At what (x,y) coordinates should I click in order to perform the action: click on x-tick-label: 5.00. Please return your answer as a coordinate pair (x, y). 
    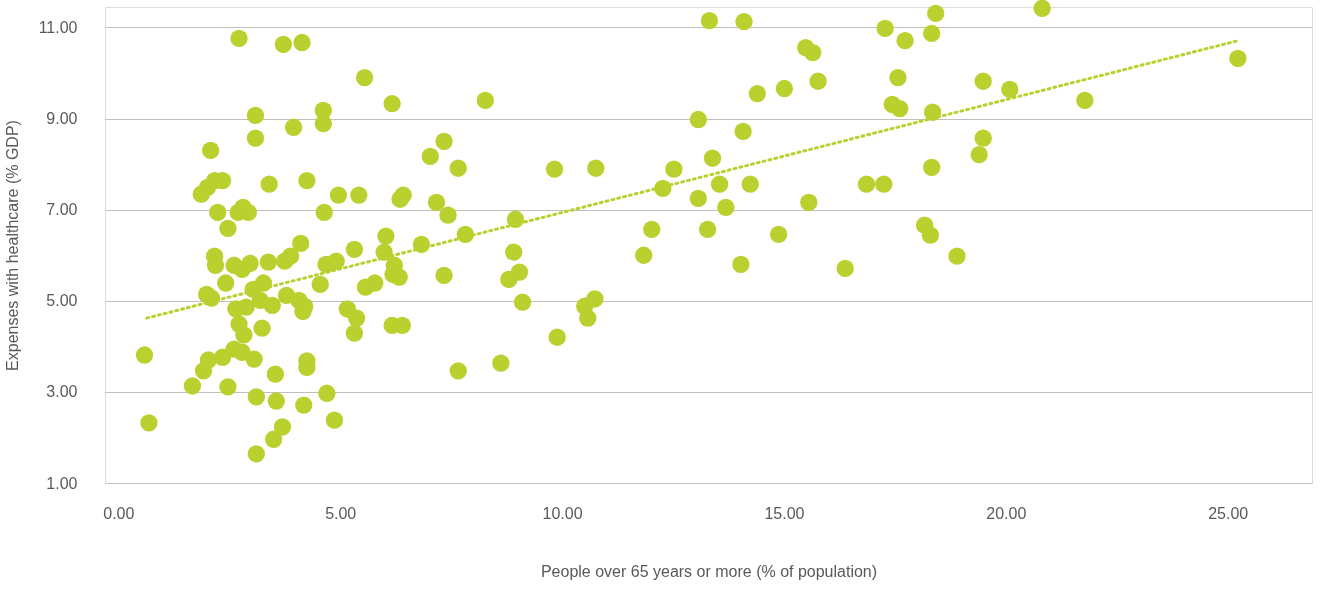
    Looking at the image, I should click on (341, 513).